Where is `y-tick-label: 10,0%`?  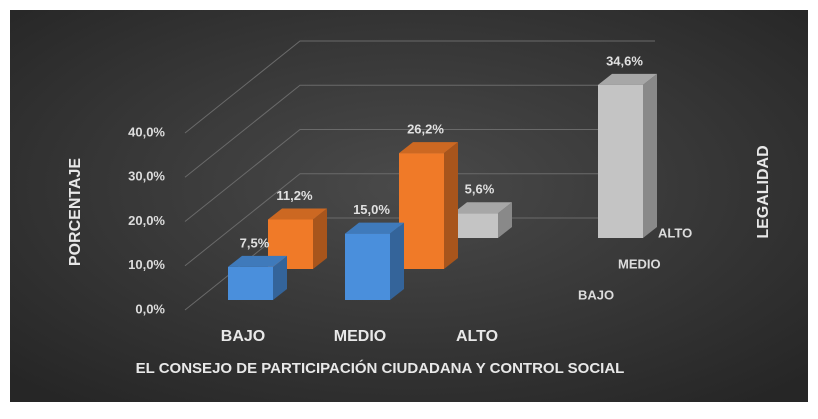
y-tick-label: 10,0% is located at coordinates (146, 264).